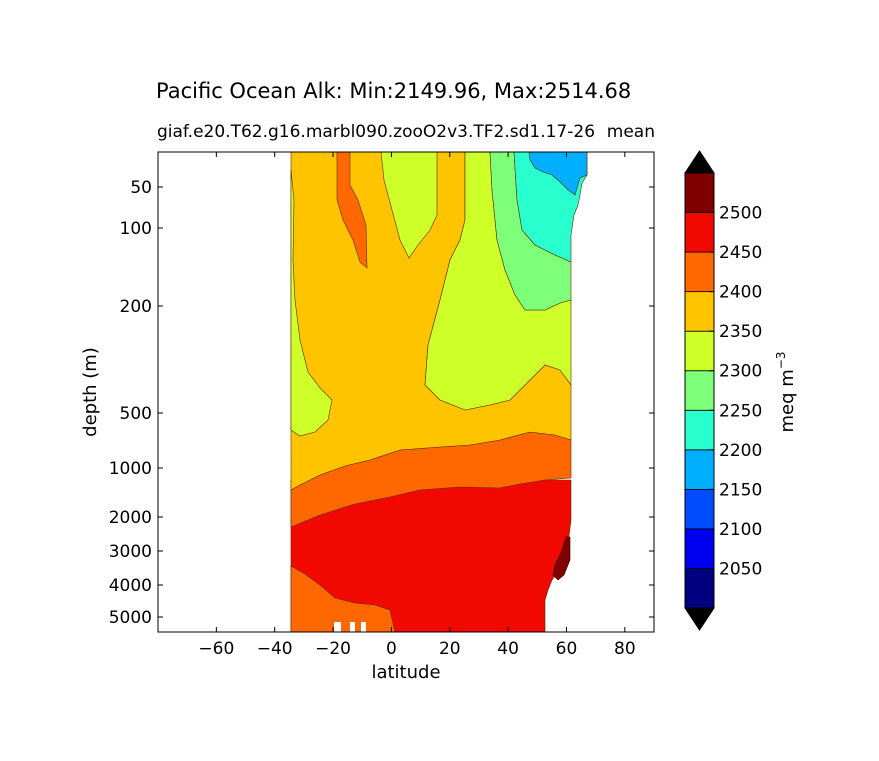 This screenshot has height=761, width=879. Describe the element at coordinates (631, 132) in the screenshot. I see `chart-subtitle-right: mean` at that location.